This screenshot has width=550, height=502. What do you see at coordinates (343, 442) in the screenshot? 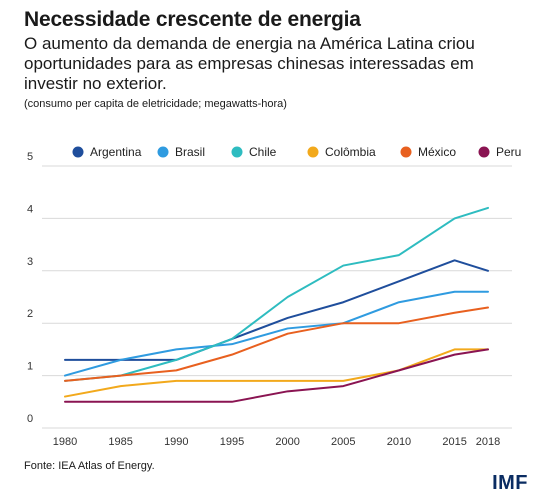
I see `x-tick-label: 2005` at bounding box center [343, 442].